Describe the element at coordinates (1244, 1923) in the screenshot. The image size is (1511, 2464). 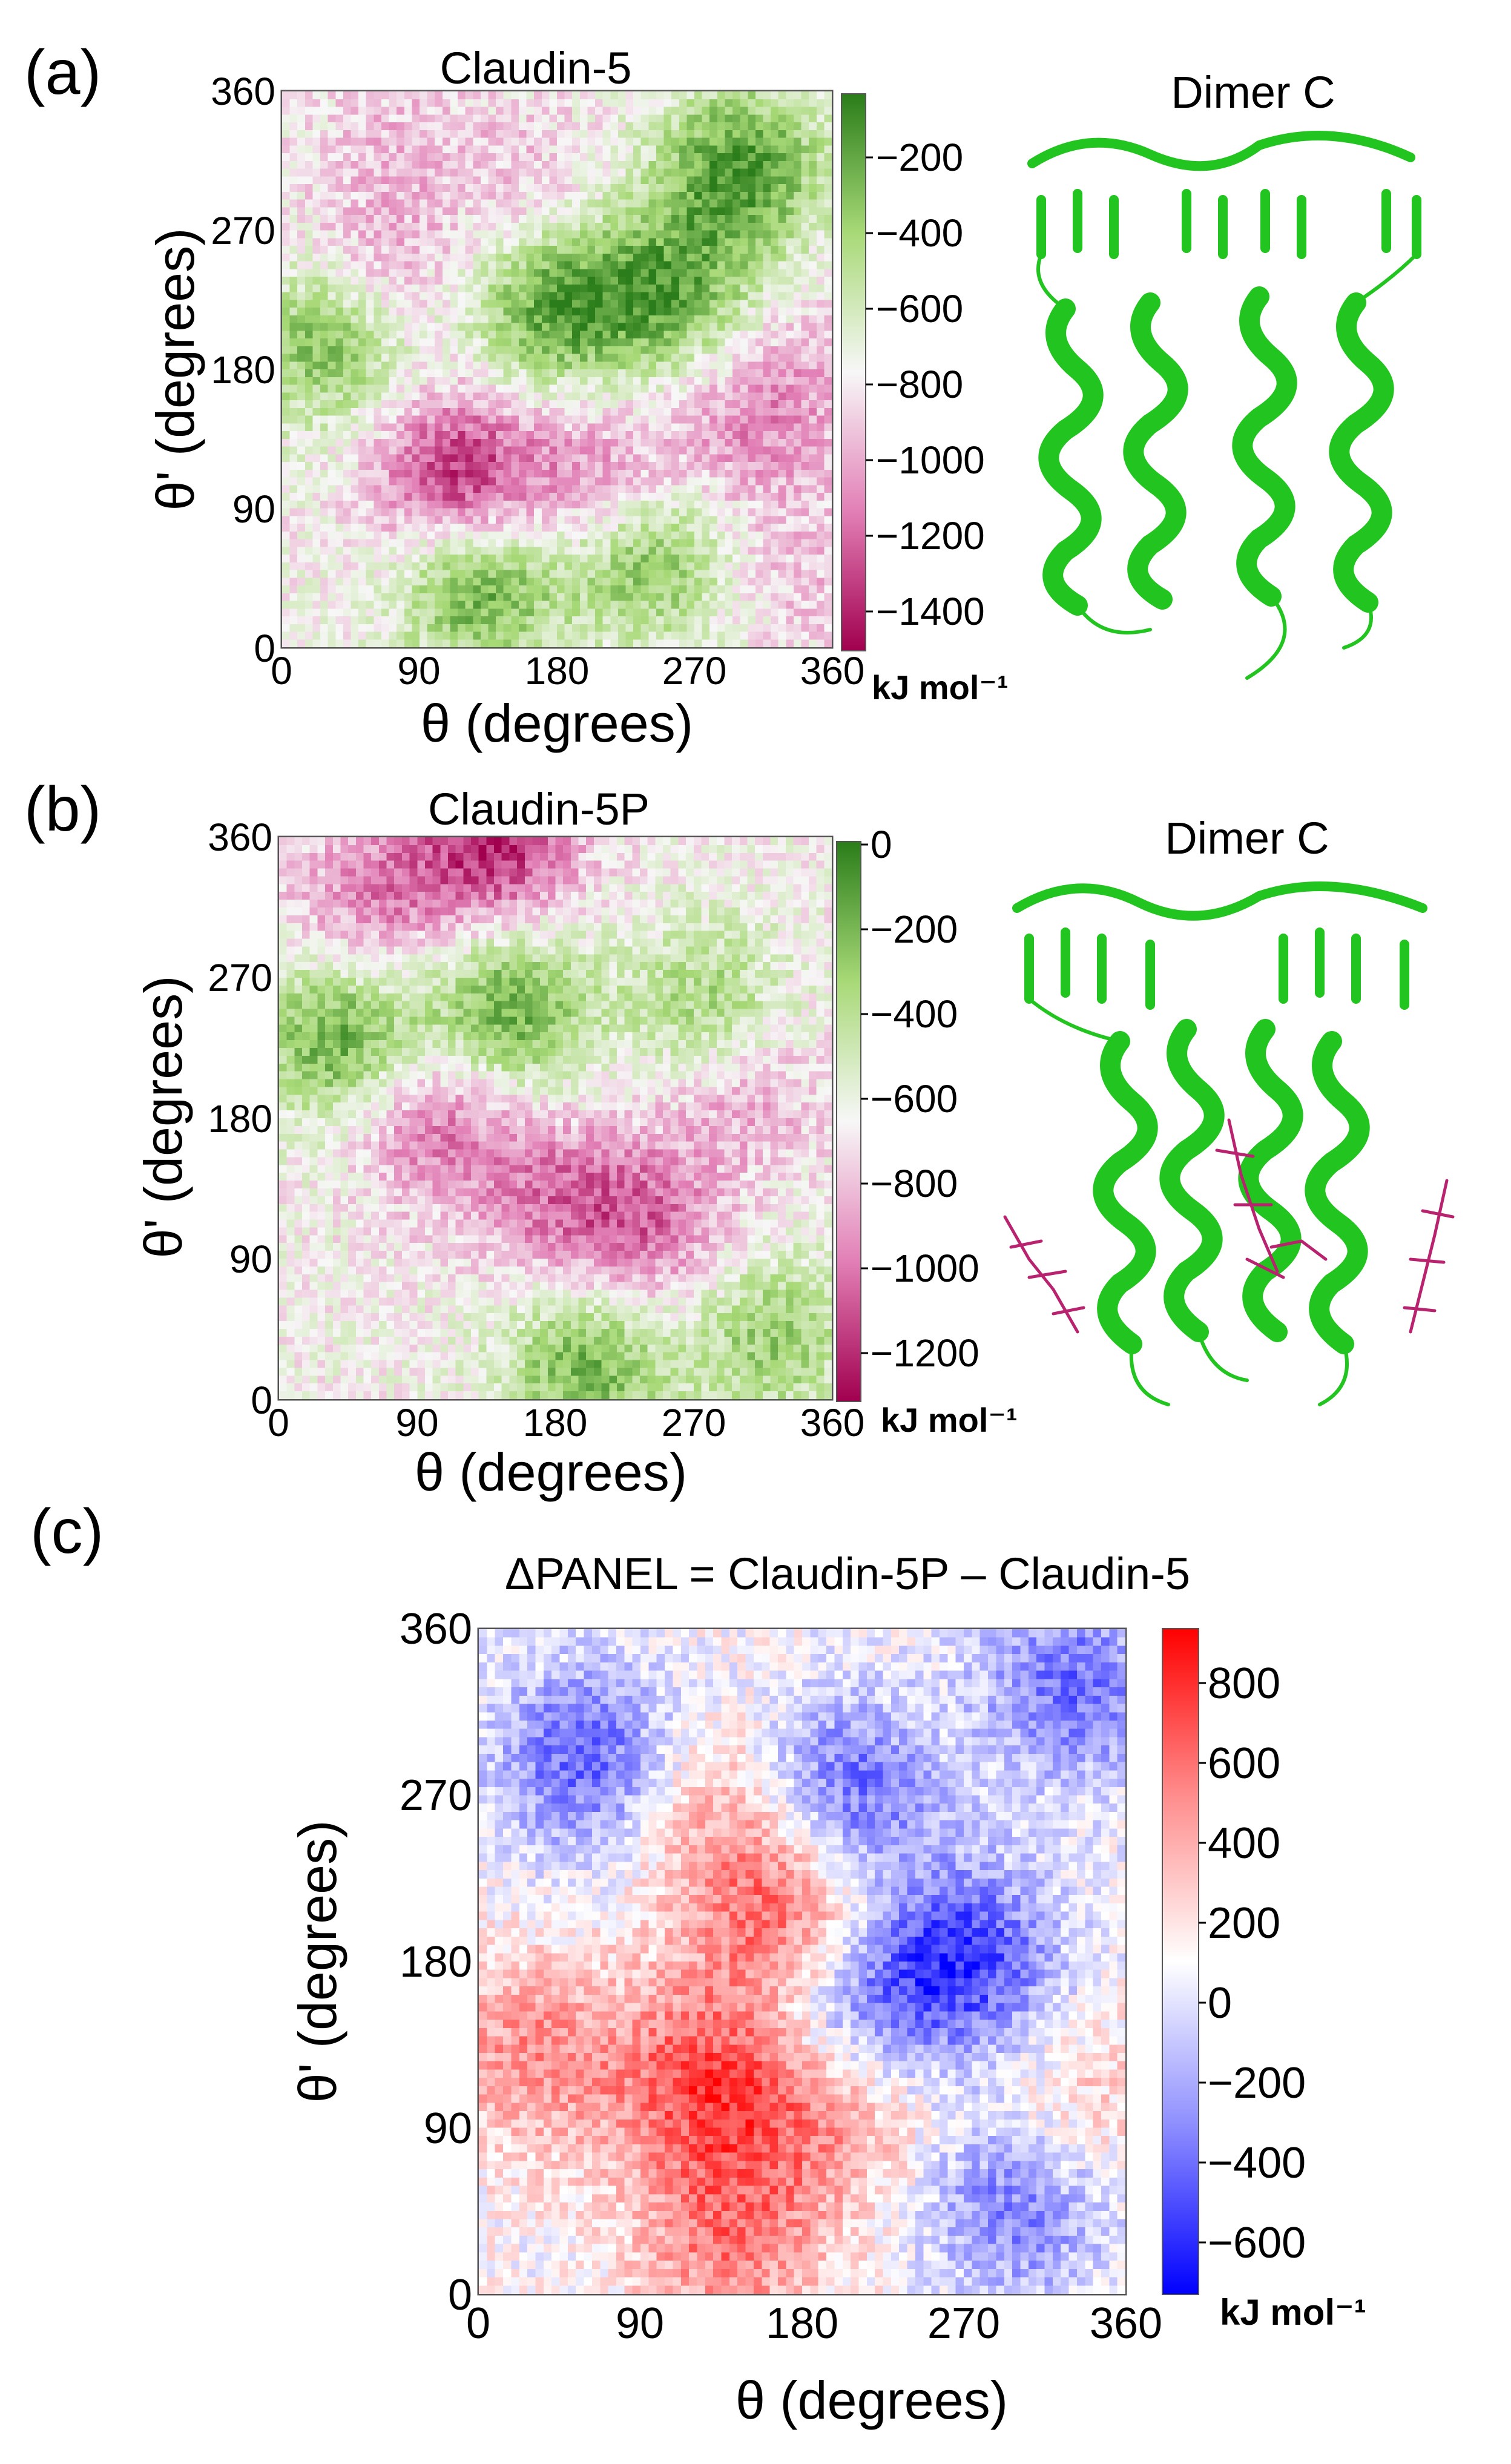
I see `cbar-c-tick-3: 200` at that location.